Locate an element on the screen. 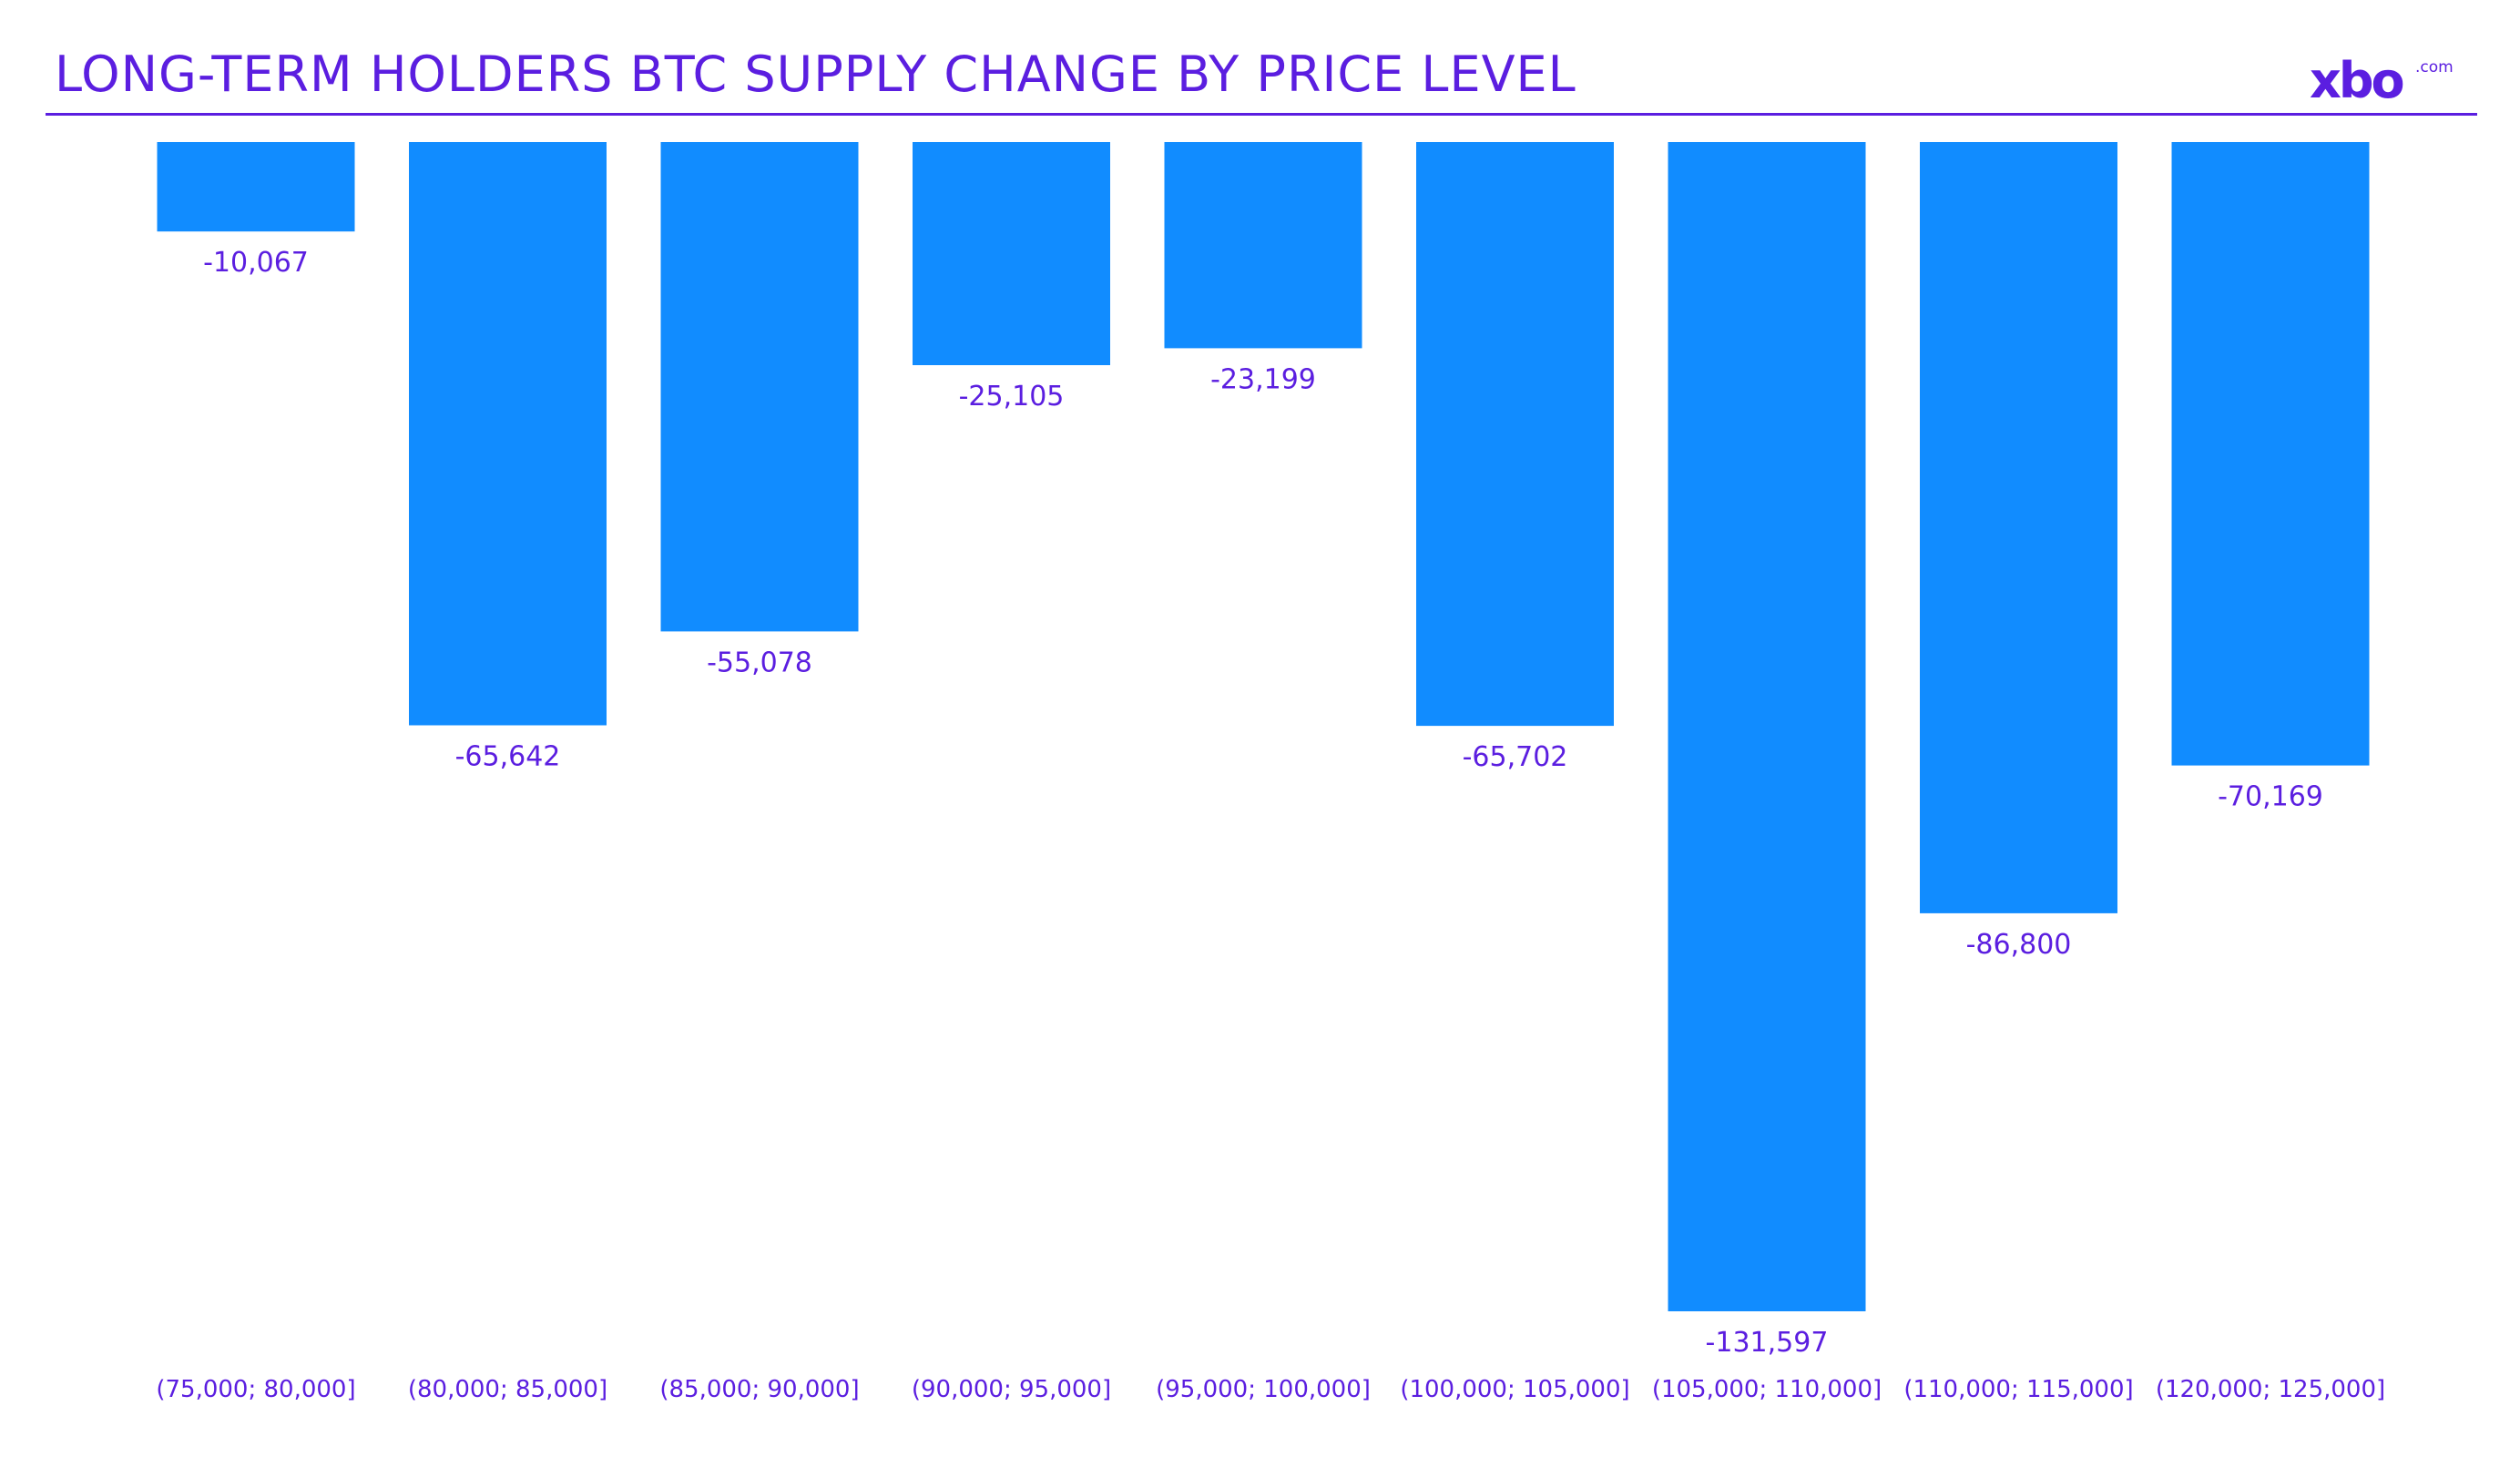 This screenshot has height=1457, width=2520. xbo-logo: xbo .com is located at coordinates (2382, 81).